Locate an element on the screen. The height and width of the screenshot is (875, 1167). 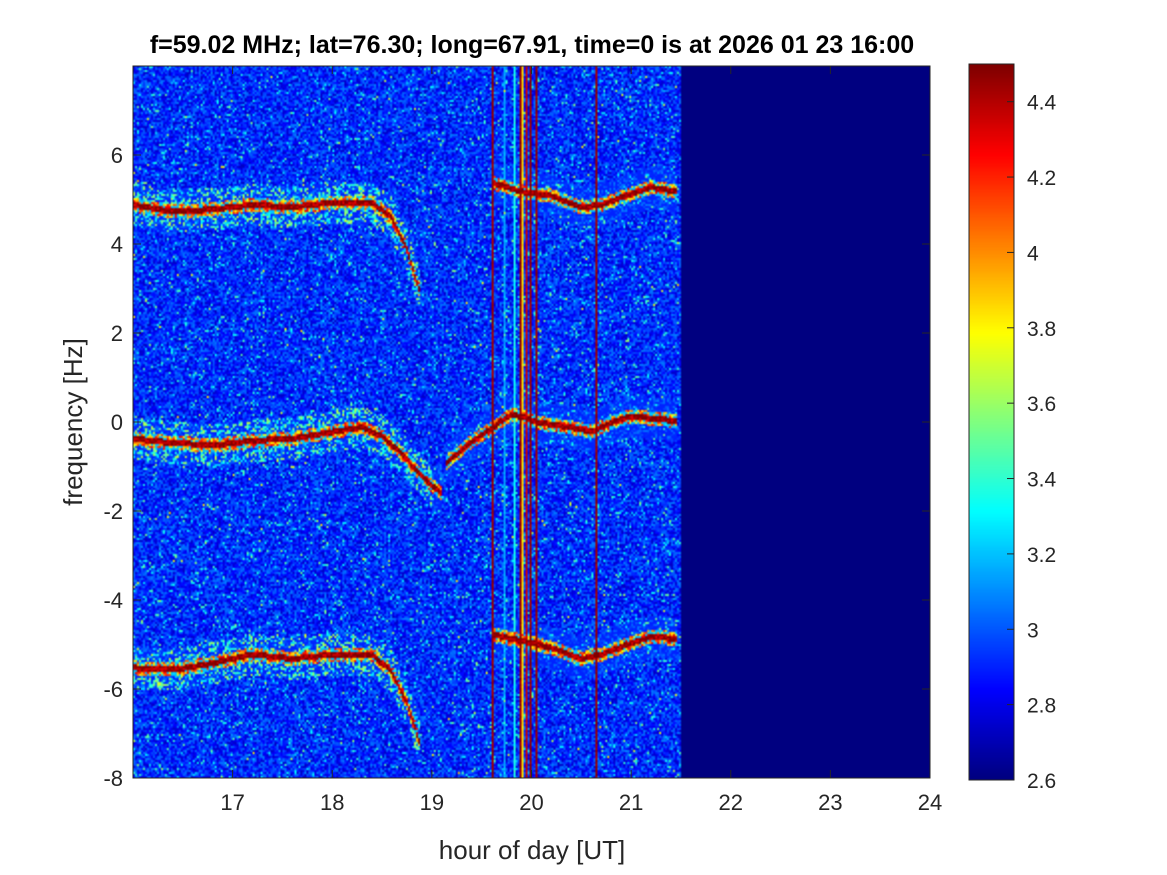
y-tick-label: 6 is located at coordinates (117, 155).